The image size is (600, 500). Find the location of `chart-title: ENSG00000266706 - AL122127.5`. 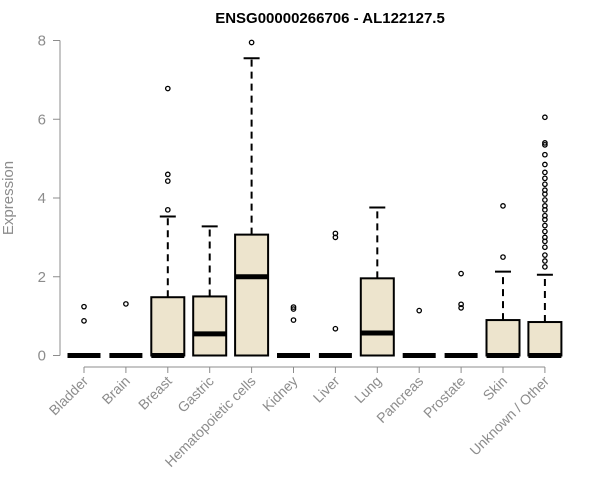

chart-title: ENSG00000266706 - AL122127.5 is located at coordinates (330, 18).